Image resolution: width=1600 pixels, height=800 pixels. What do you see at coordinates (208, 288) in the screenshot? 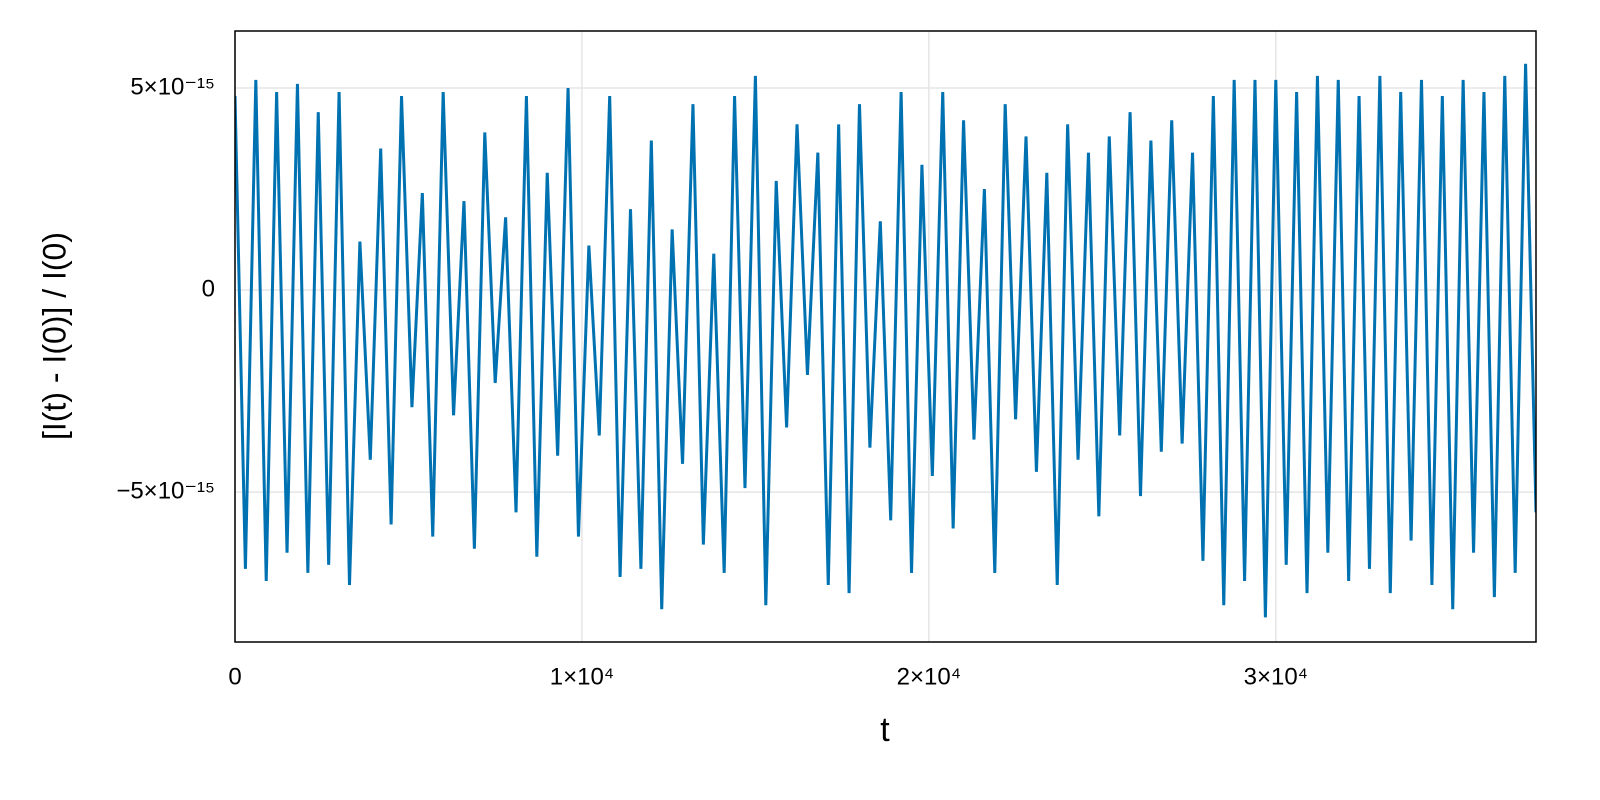
I see `y-tick-label: 0` at bounding box center [208, 288].